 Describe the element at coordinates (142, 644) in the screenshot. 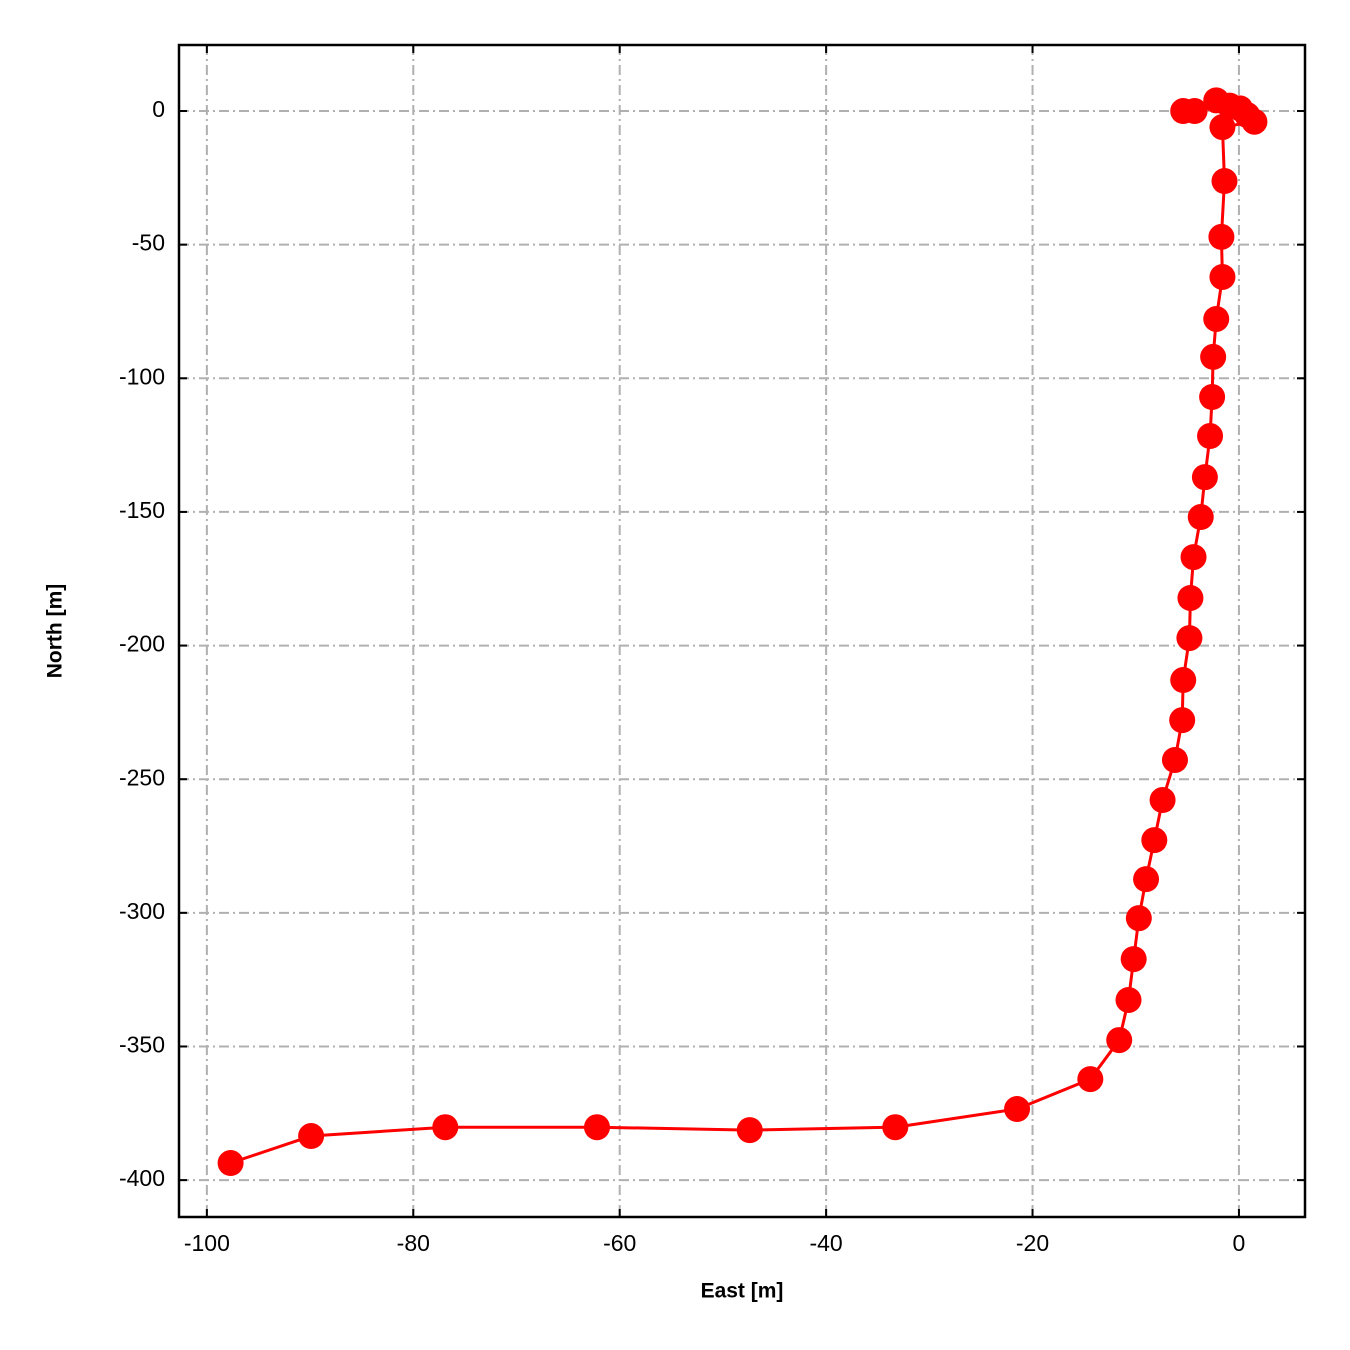

I see `y-tick-label: -200` at that location.